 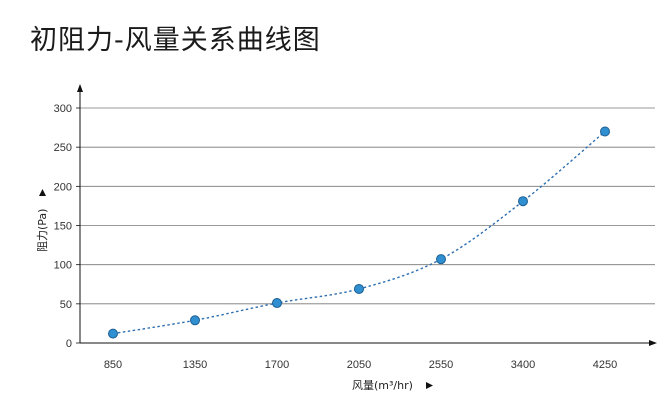 I want to click on y-tick-label: 100, so click(x=63, y=266).